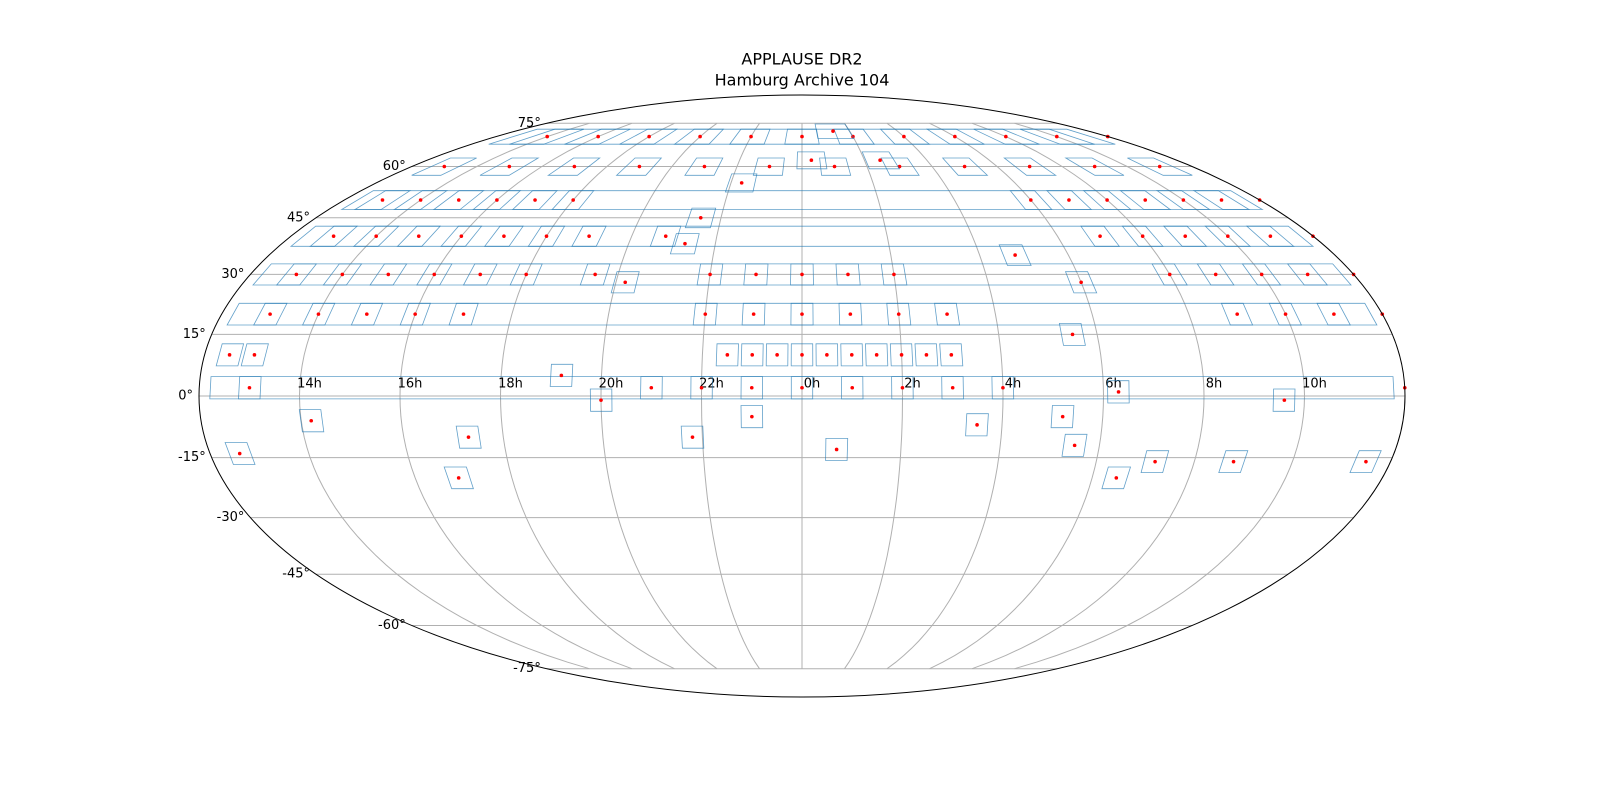  What do you see at coordinates (711, 384) in the screenshot?
I see `x-tick-label: 22h` at bounding box center [711, 384].